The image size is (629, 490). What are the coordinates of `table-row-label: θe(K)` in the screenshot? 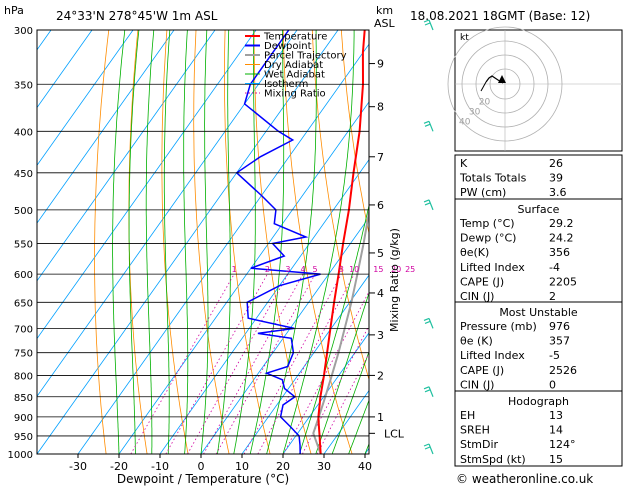 It's located at (474, 252).